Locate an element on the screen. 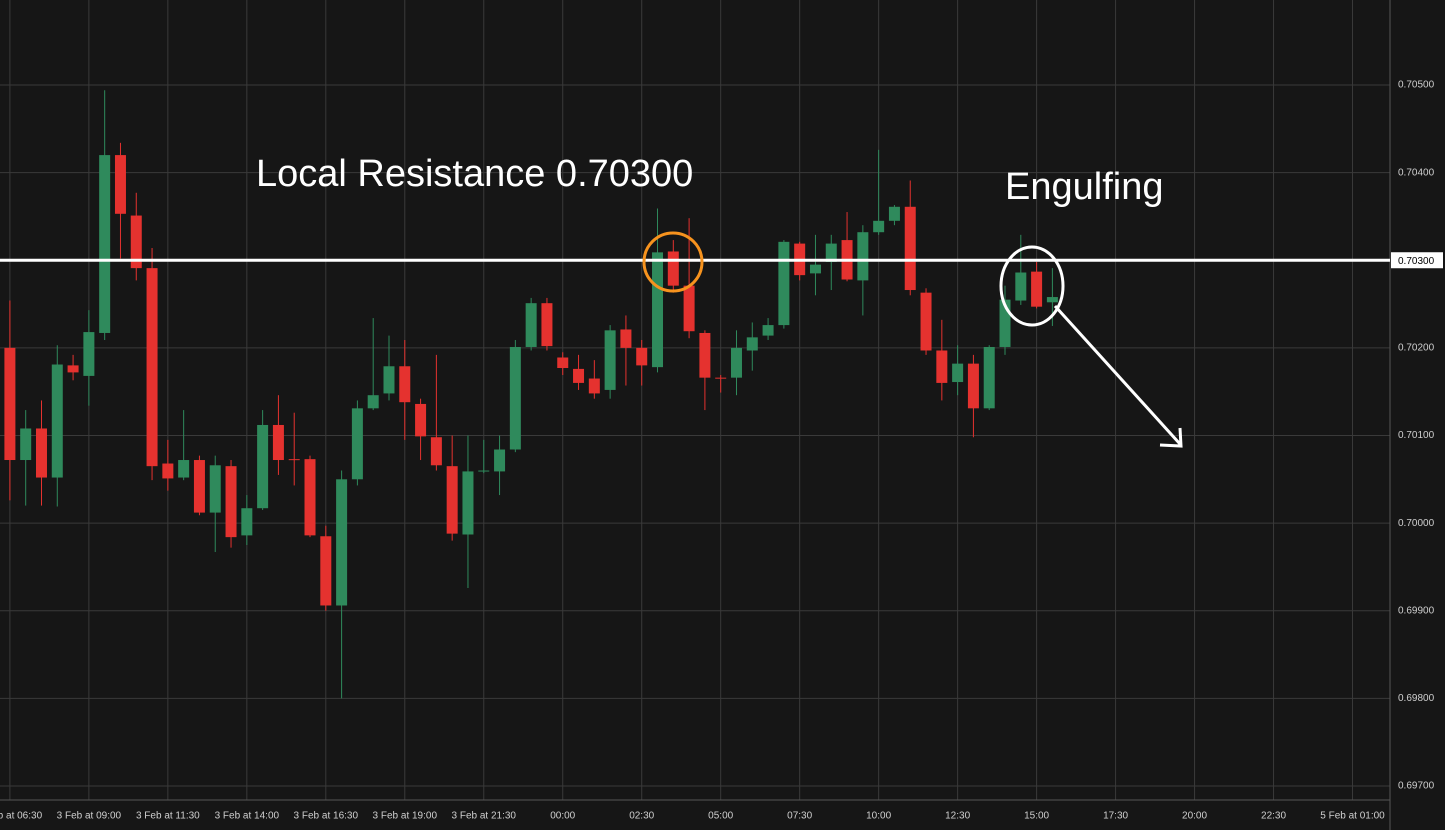 The width and height of the screenshot is (1445, 830). x-tick-label: 17:30 is located at coordinates (1115, 816).